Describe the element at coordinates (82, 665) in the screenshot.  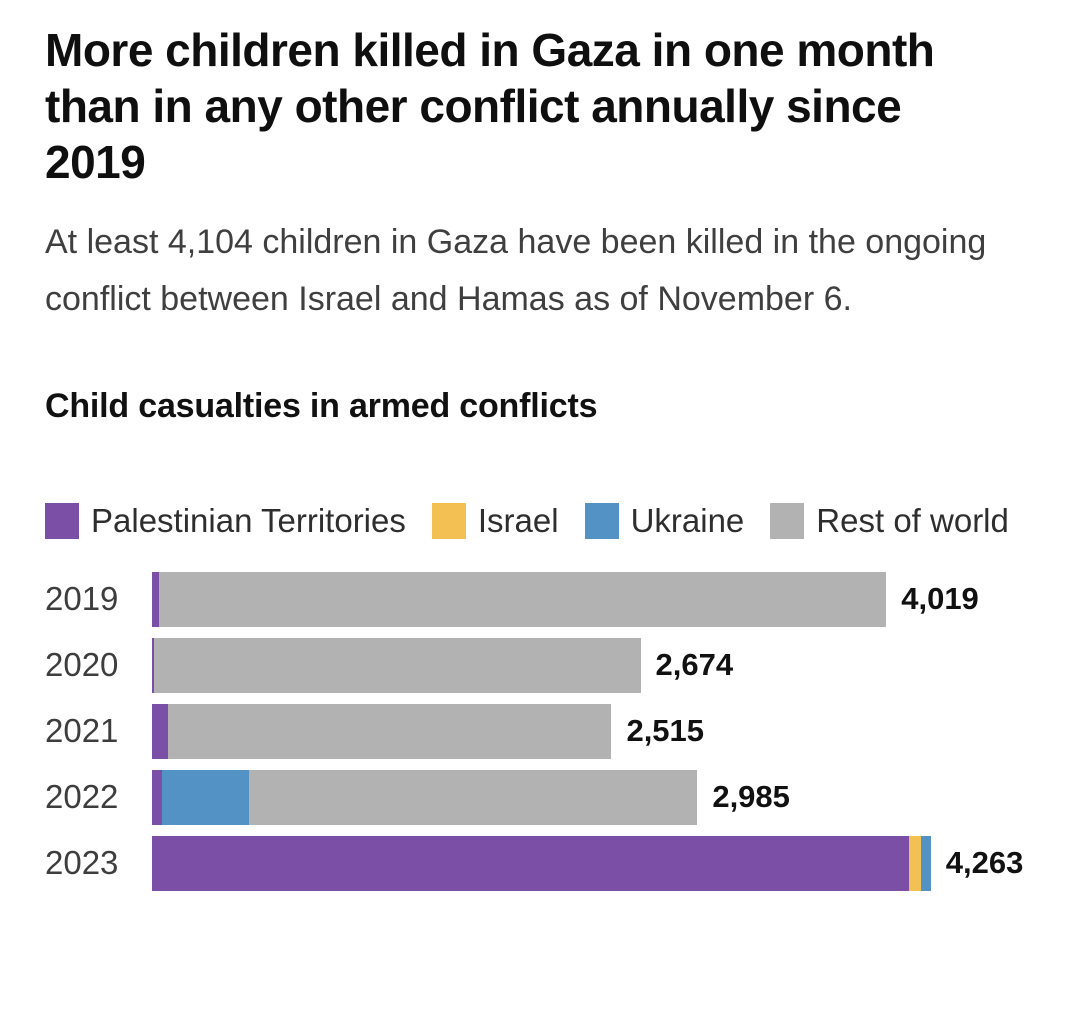
I see `year-label-2020: 2020` at that location.